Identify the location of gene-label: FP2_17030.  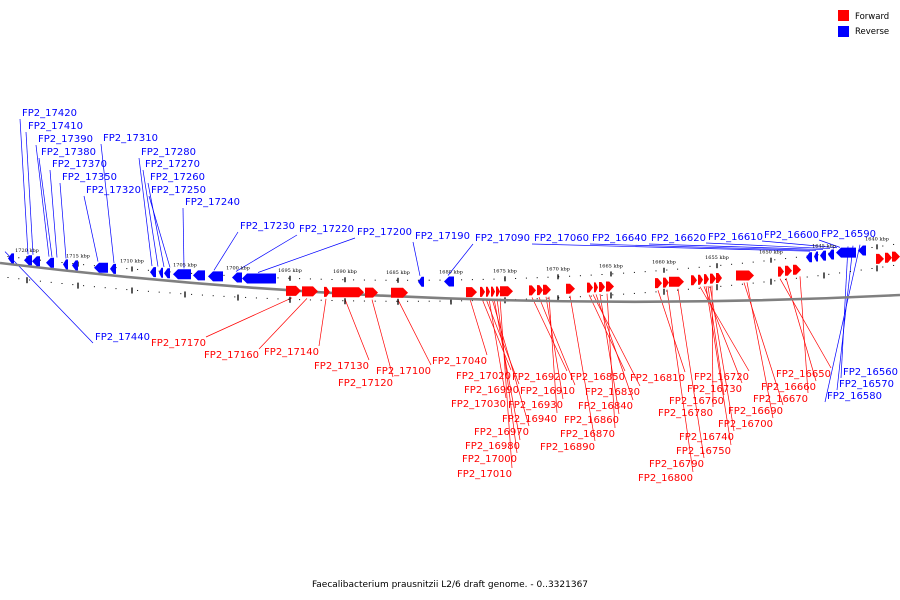
(478, 404).